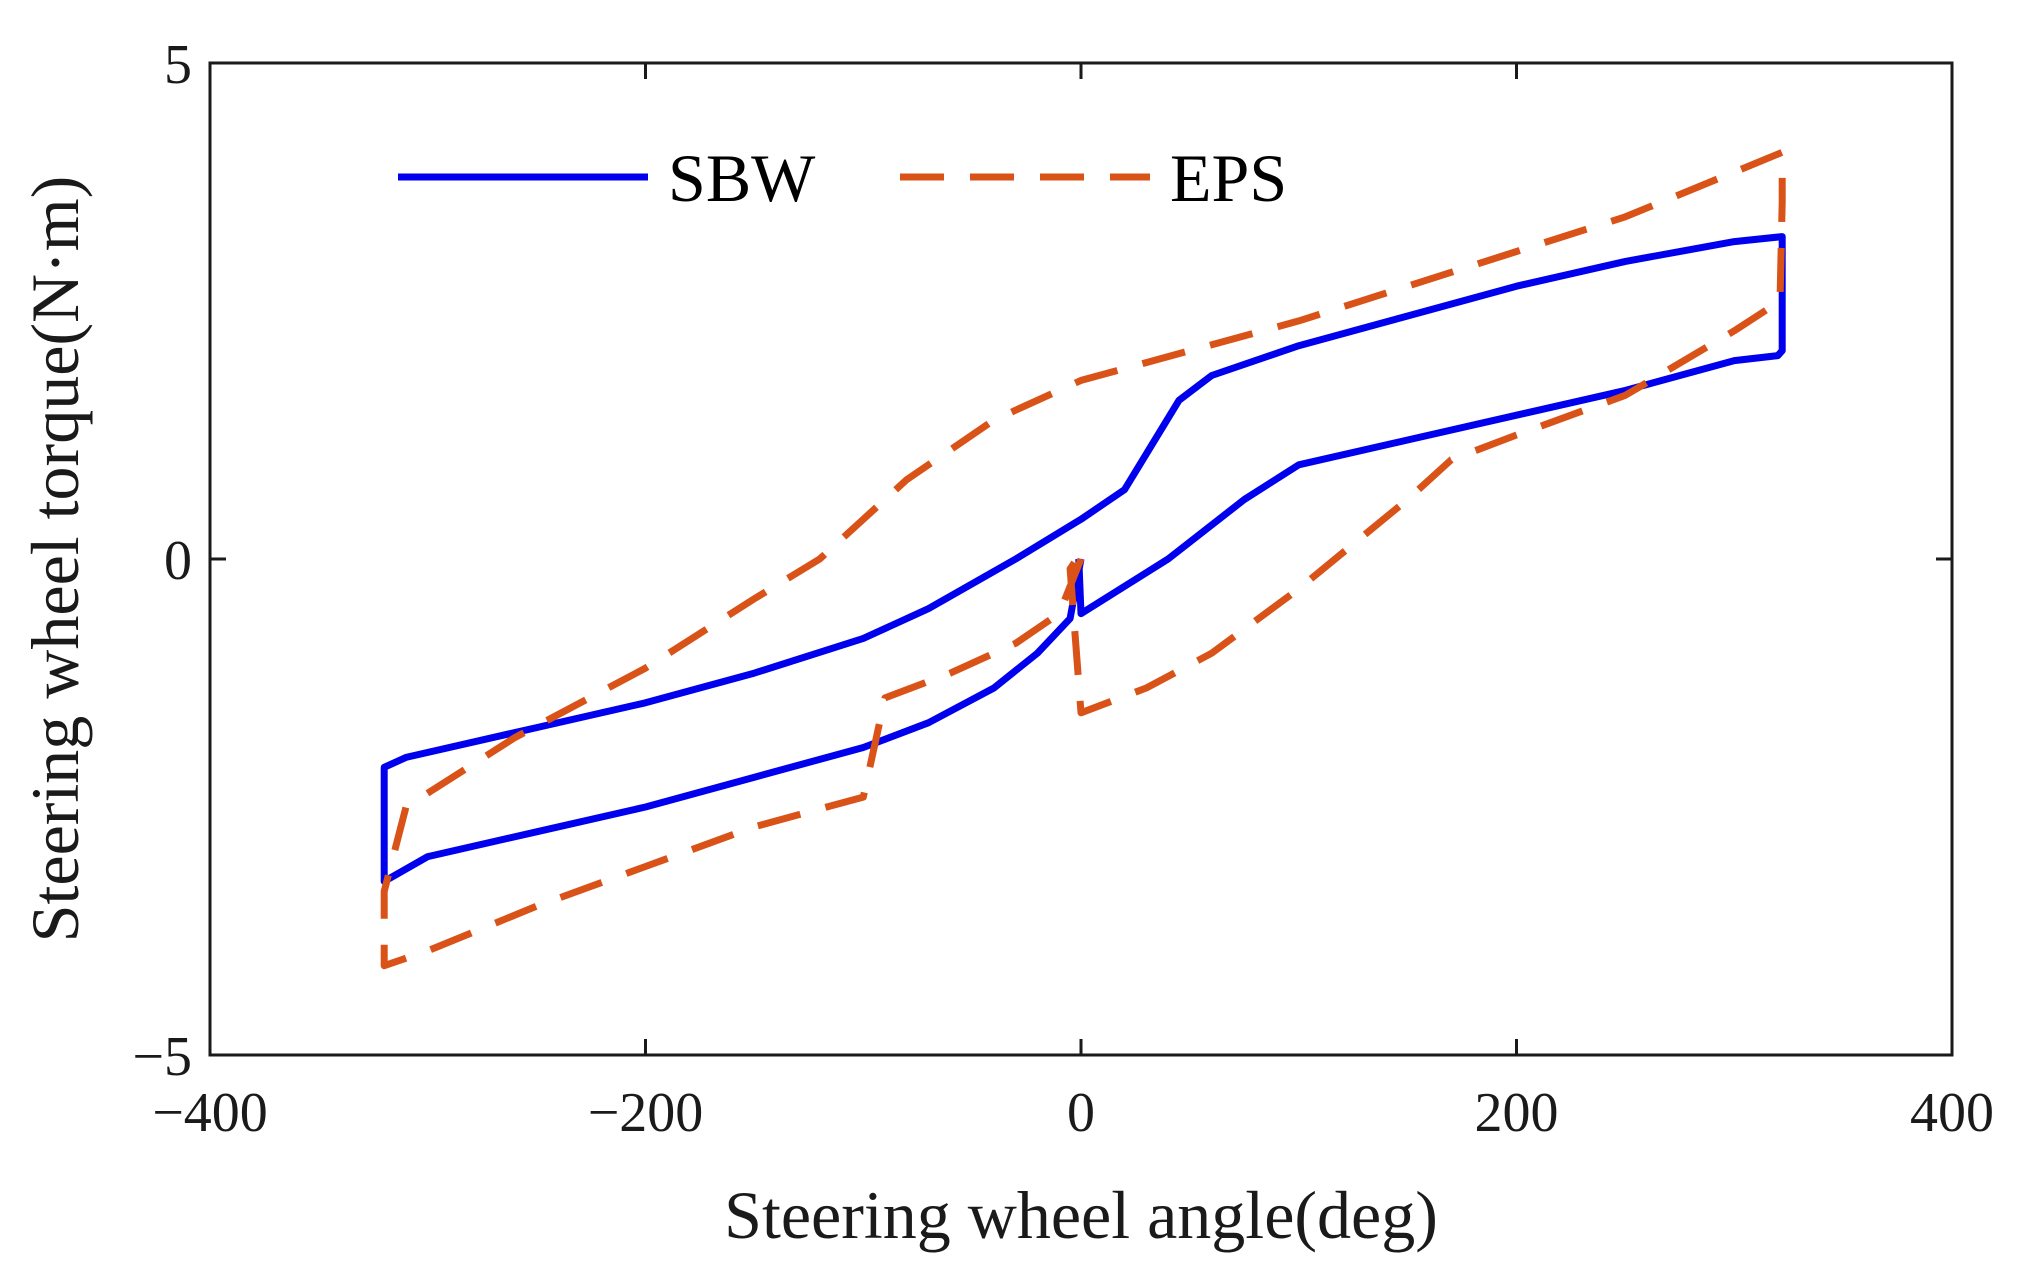 Image resolution: width=2019 pixels, height=1271 pixels. I want to click on x-axis-title: Steering wheel angle(deg), so click(1081, 1215).